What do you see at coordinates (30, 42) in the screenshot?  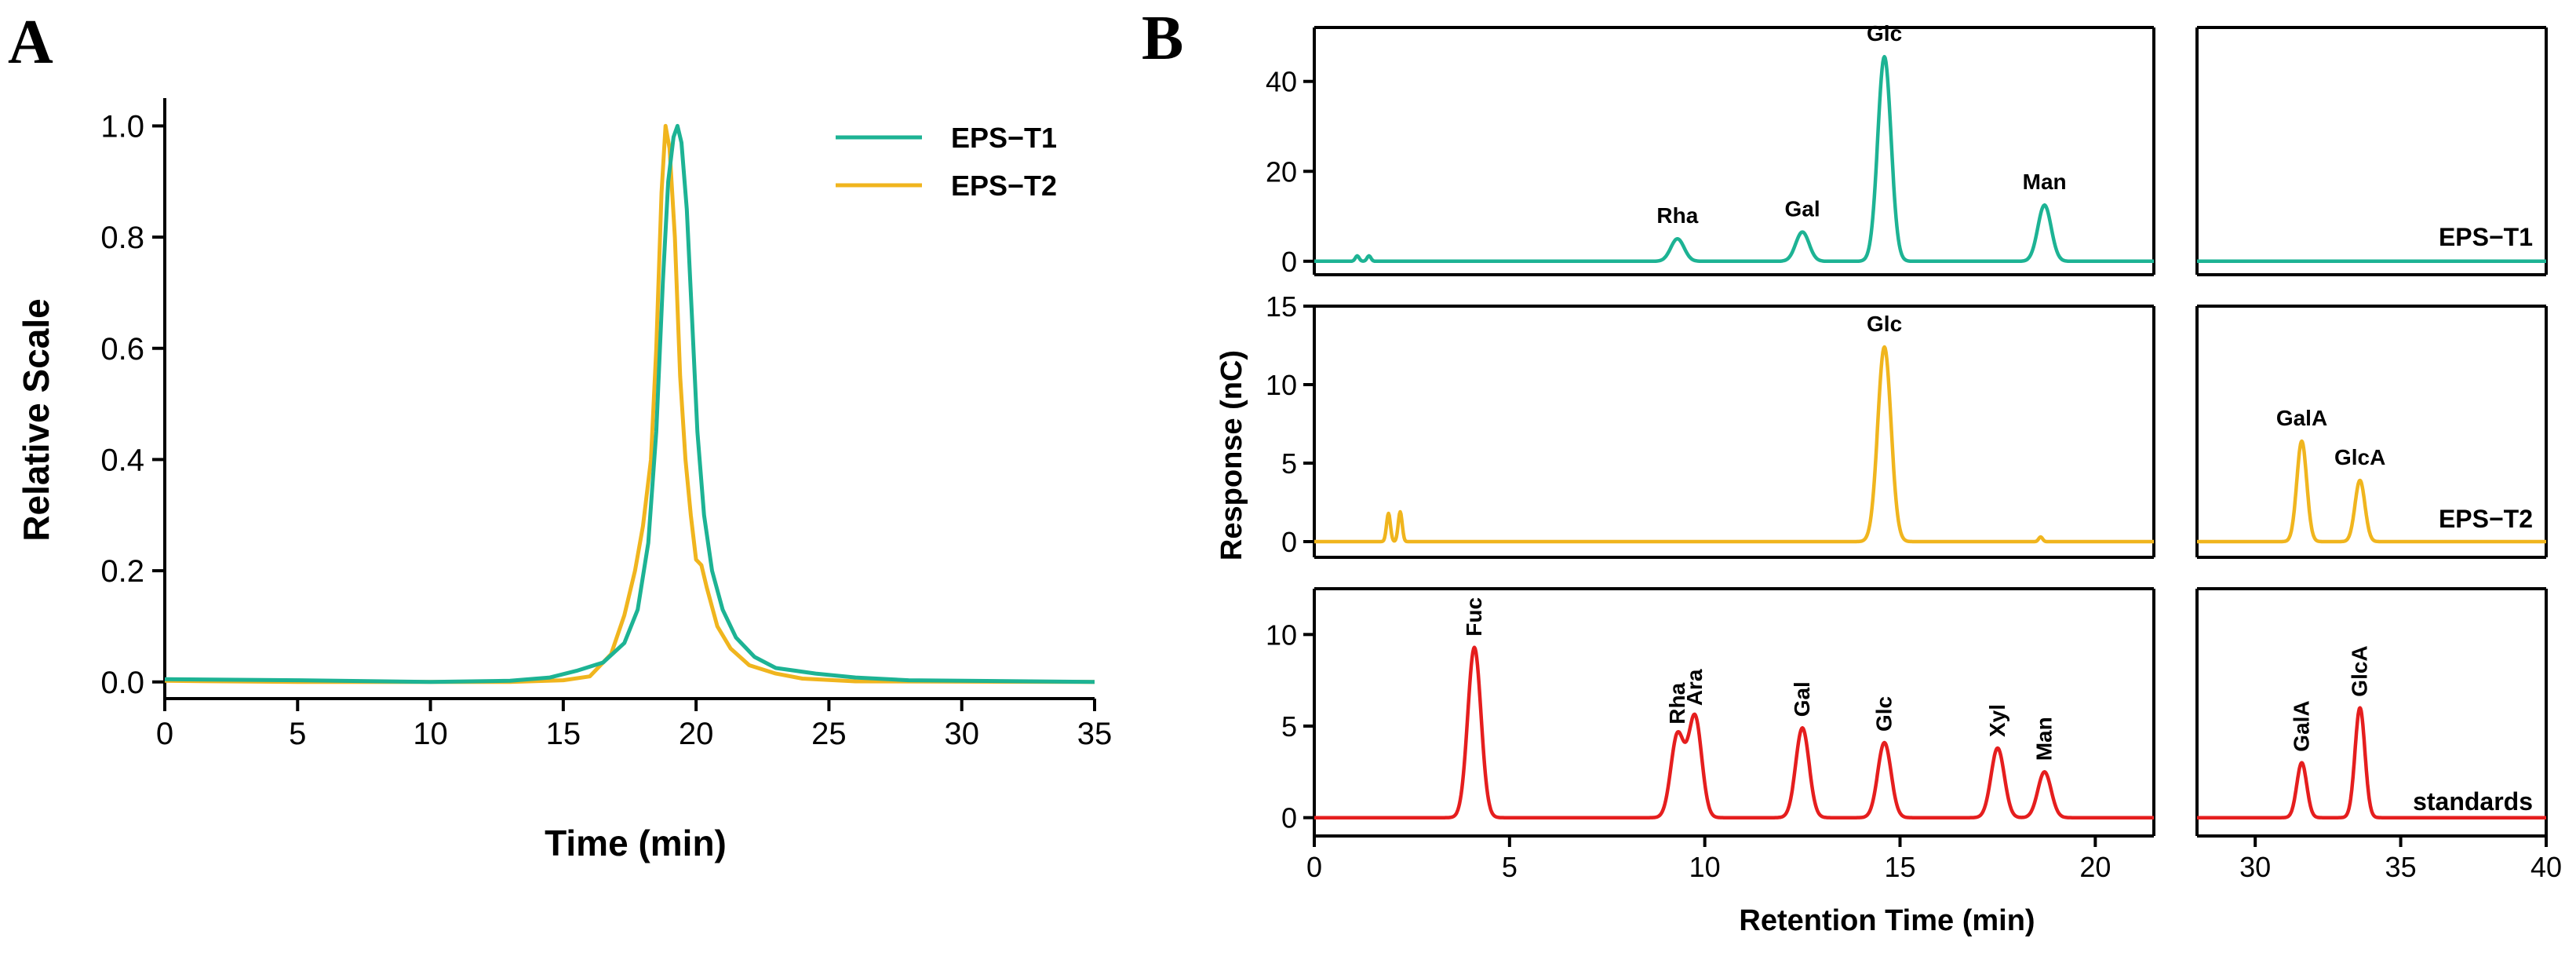 I see `panel-label-a: A` at bounding box center [30, 42].